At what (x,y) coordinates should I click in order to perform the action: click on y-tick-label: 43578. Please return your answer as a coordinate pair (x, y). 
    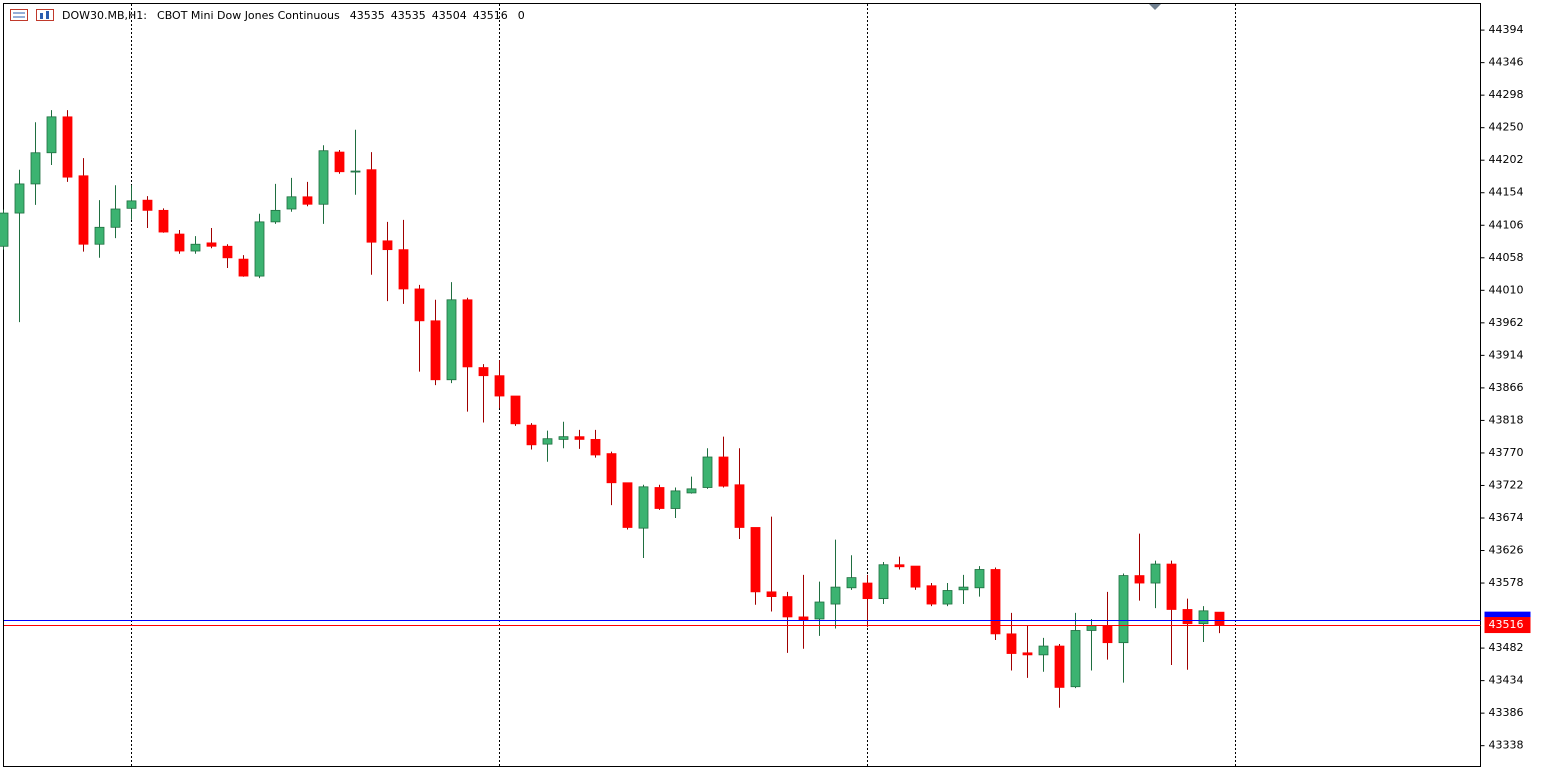
    Looking at the image, I should click on (1506, 582).